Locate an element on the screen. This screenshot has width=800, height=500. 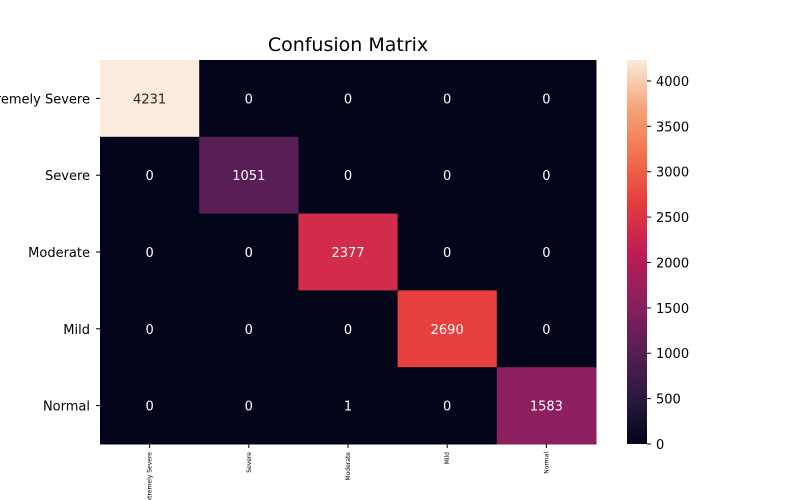
cell-value-label: 2377 is located at coordinates (347, 253).